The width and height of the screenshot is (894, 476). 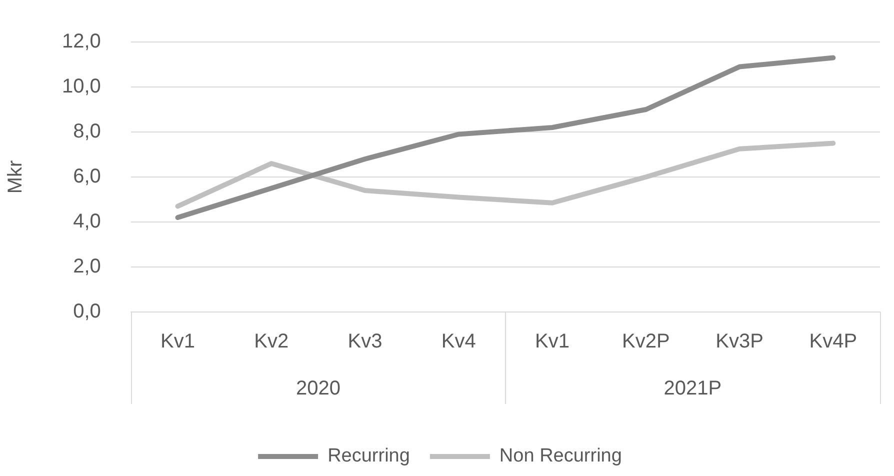 What do you see at coordinates (87, 131) in the screenshot?
I see `y-tick-label: 8,0` at bounding box center [87, 131].